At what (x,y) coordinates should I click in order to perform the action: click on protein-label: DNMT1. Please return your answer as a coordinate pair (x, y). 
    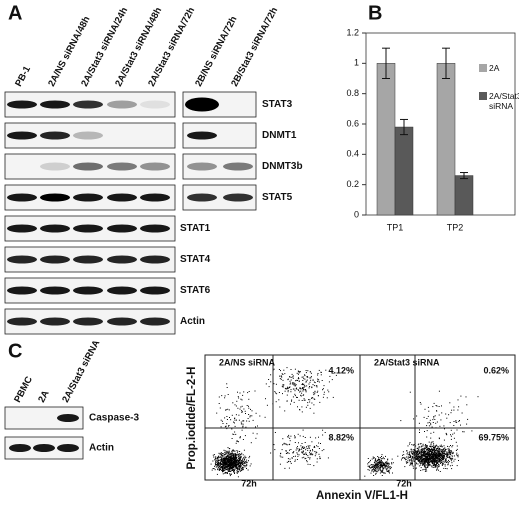
    Looking at the image, I should click on (279, 135).